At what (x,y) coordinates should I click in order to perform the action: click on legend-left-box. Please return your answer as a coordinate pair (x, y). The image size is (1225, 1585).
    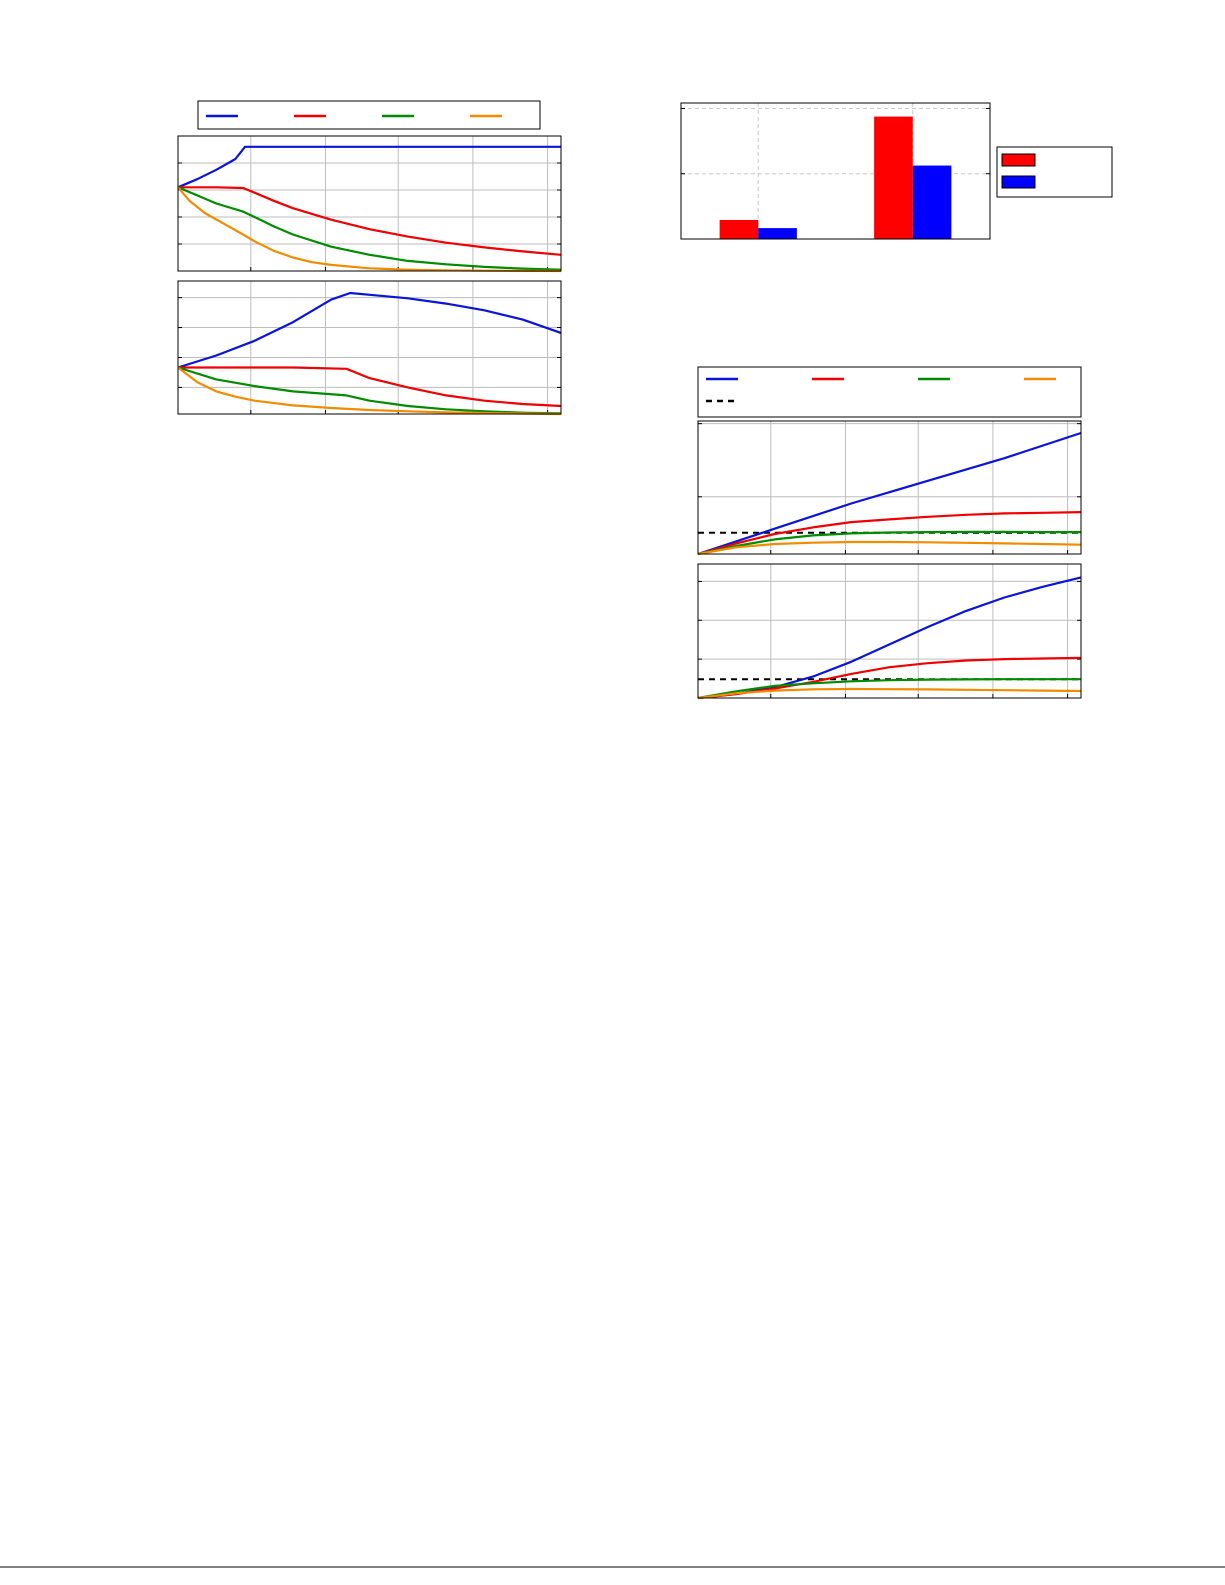
    Looking at the image, I should click on (369, 115).